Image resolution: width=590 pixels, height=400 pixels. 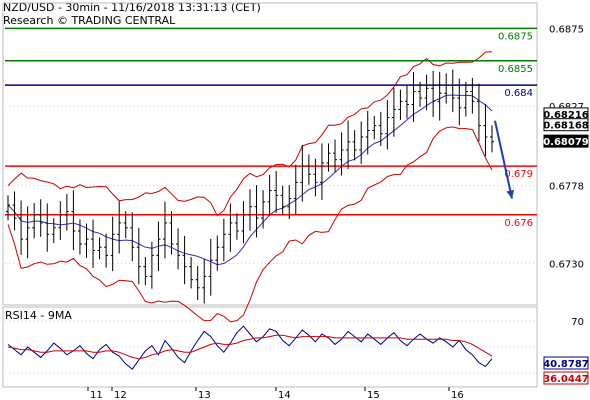 I want to click on forecast-arrow-layer, so click(x=504, y=159).